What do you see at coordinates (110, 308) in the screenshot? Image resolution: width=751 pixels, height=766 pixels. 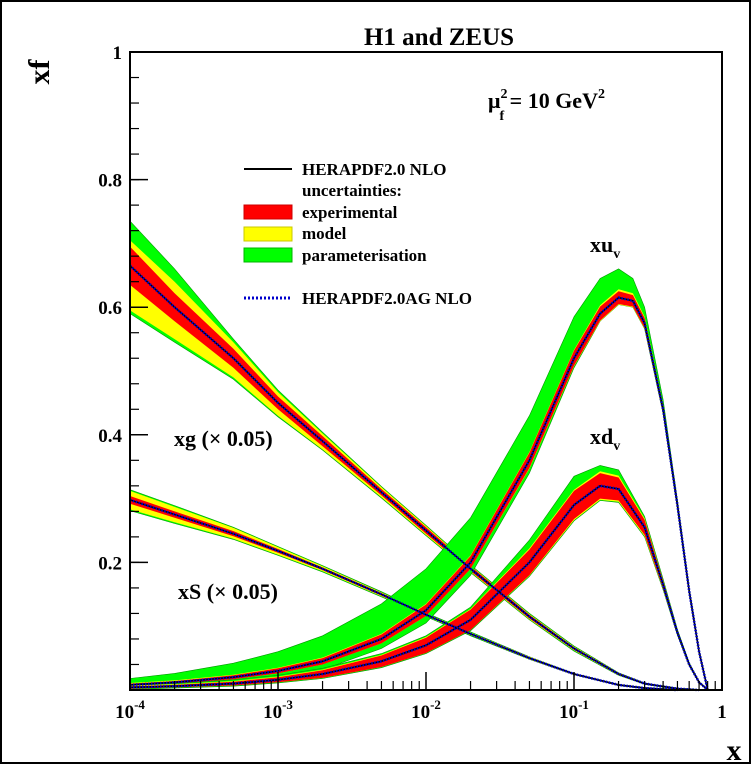 I see `y-tick-label: 0.6` at bounding box center [110, 308].